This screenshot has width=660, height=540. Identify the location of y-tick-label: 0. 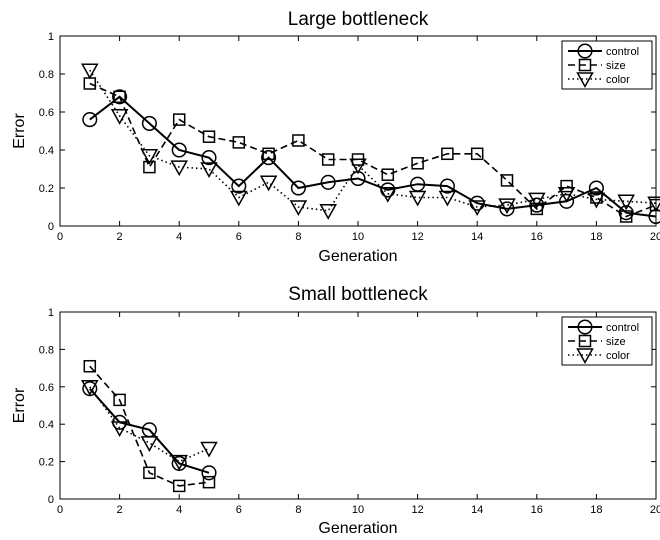
(51, 500).